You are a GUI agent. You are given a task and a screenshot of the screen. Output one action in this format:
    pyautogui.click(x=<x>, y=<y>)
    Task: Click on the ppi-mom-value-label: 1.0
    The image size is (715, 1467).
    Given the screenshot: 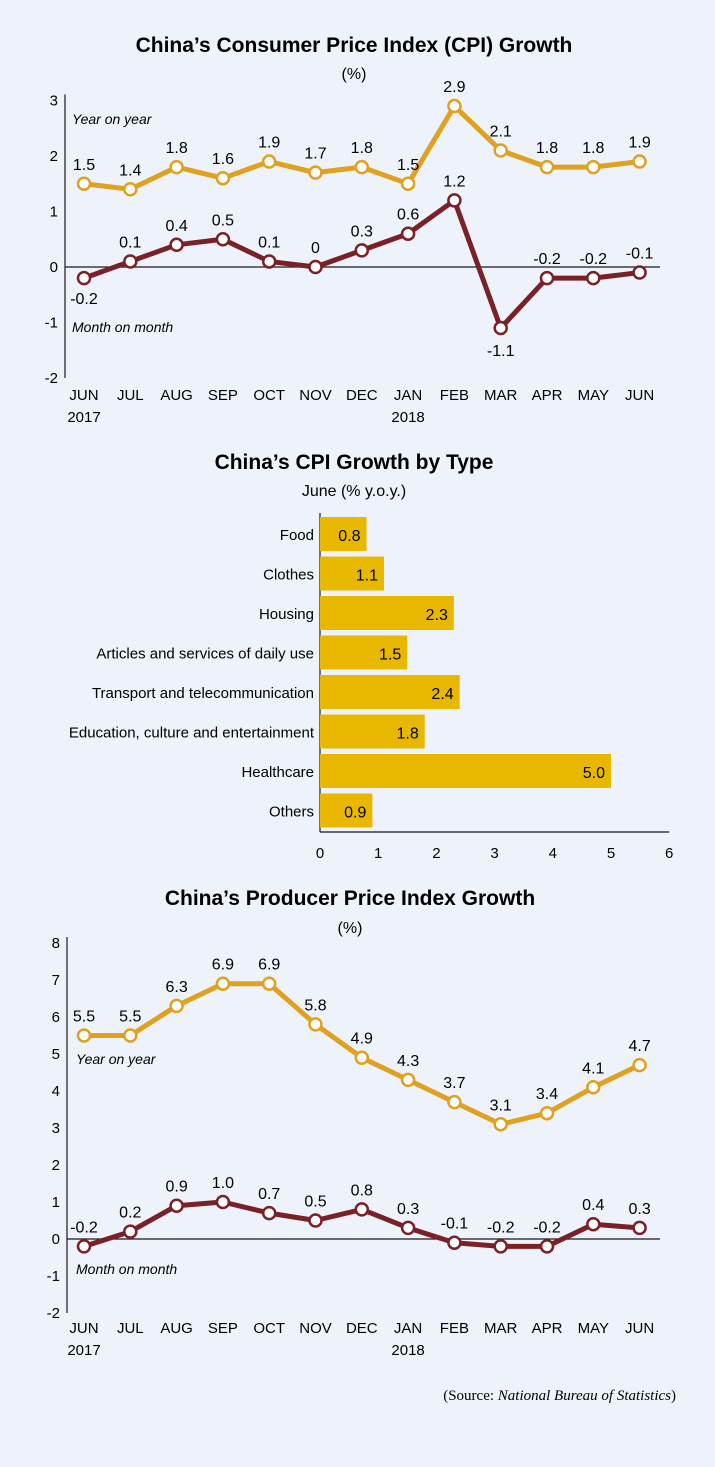 What is the action you would take?
    pyautogui.click(x=223, y=1183)
    